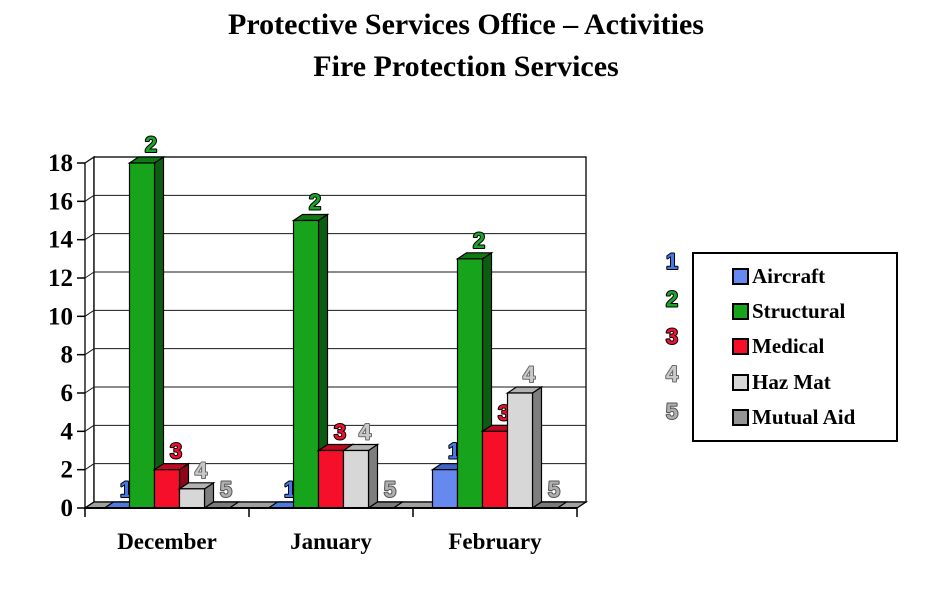 This screenshot has height=596, width=932. What do you see at coordinates (60, 201) in the screenshot?
I see `y-axis-label: 16` at bounding box center [60, 201].